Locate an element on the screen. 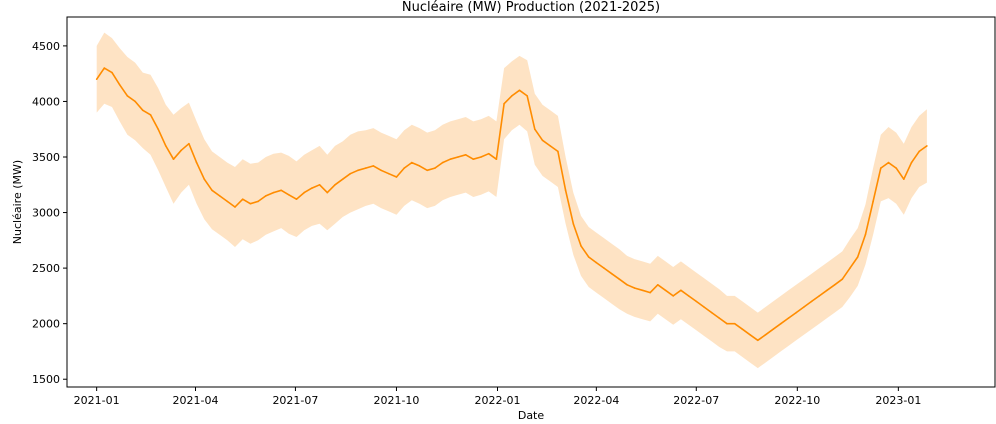 The image size is (996, 424). x-axis-title: Date is located at coordinates (531, 415).